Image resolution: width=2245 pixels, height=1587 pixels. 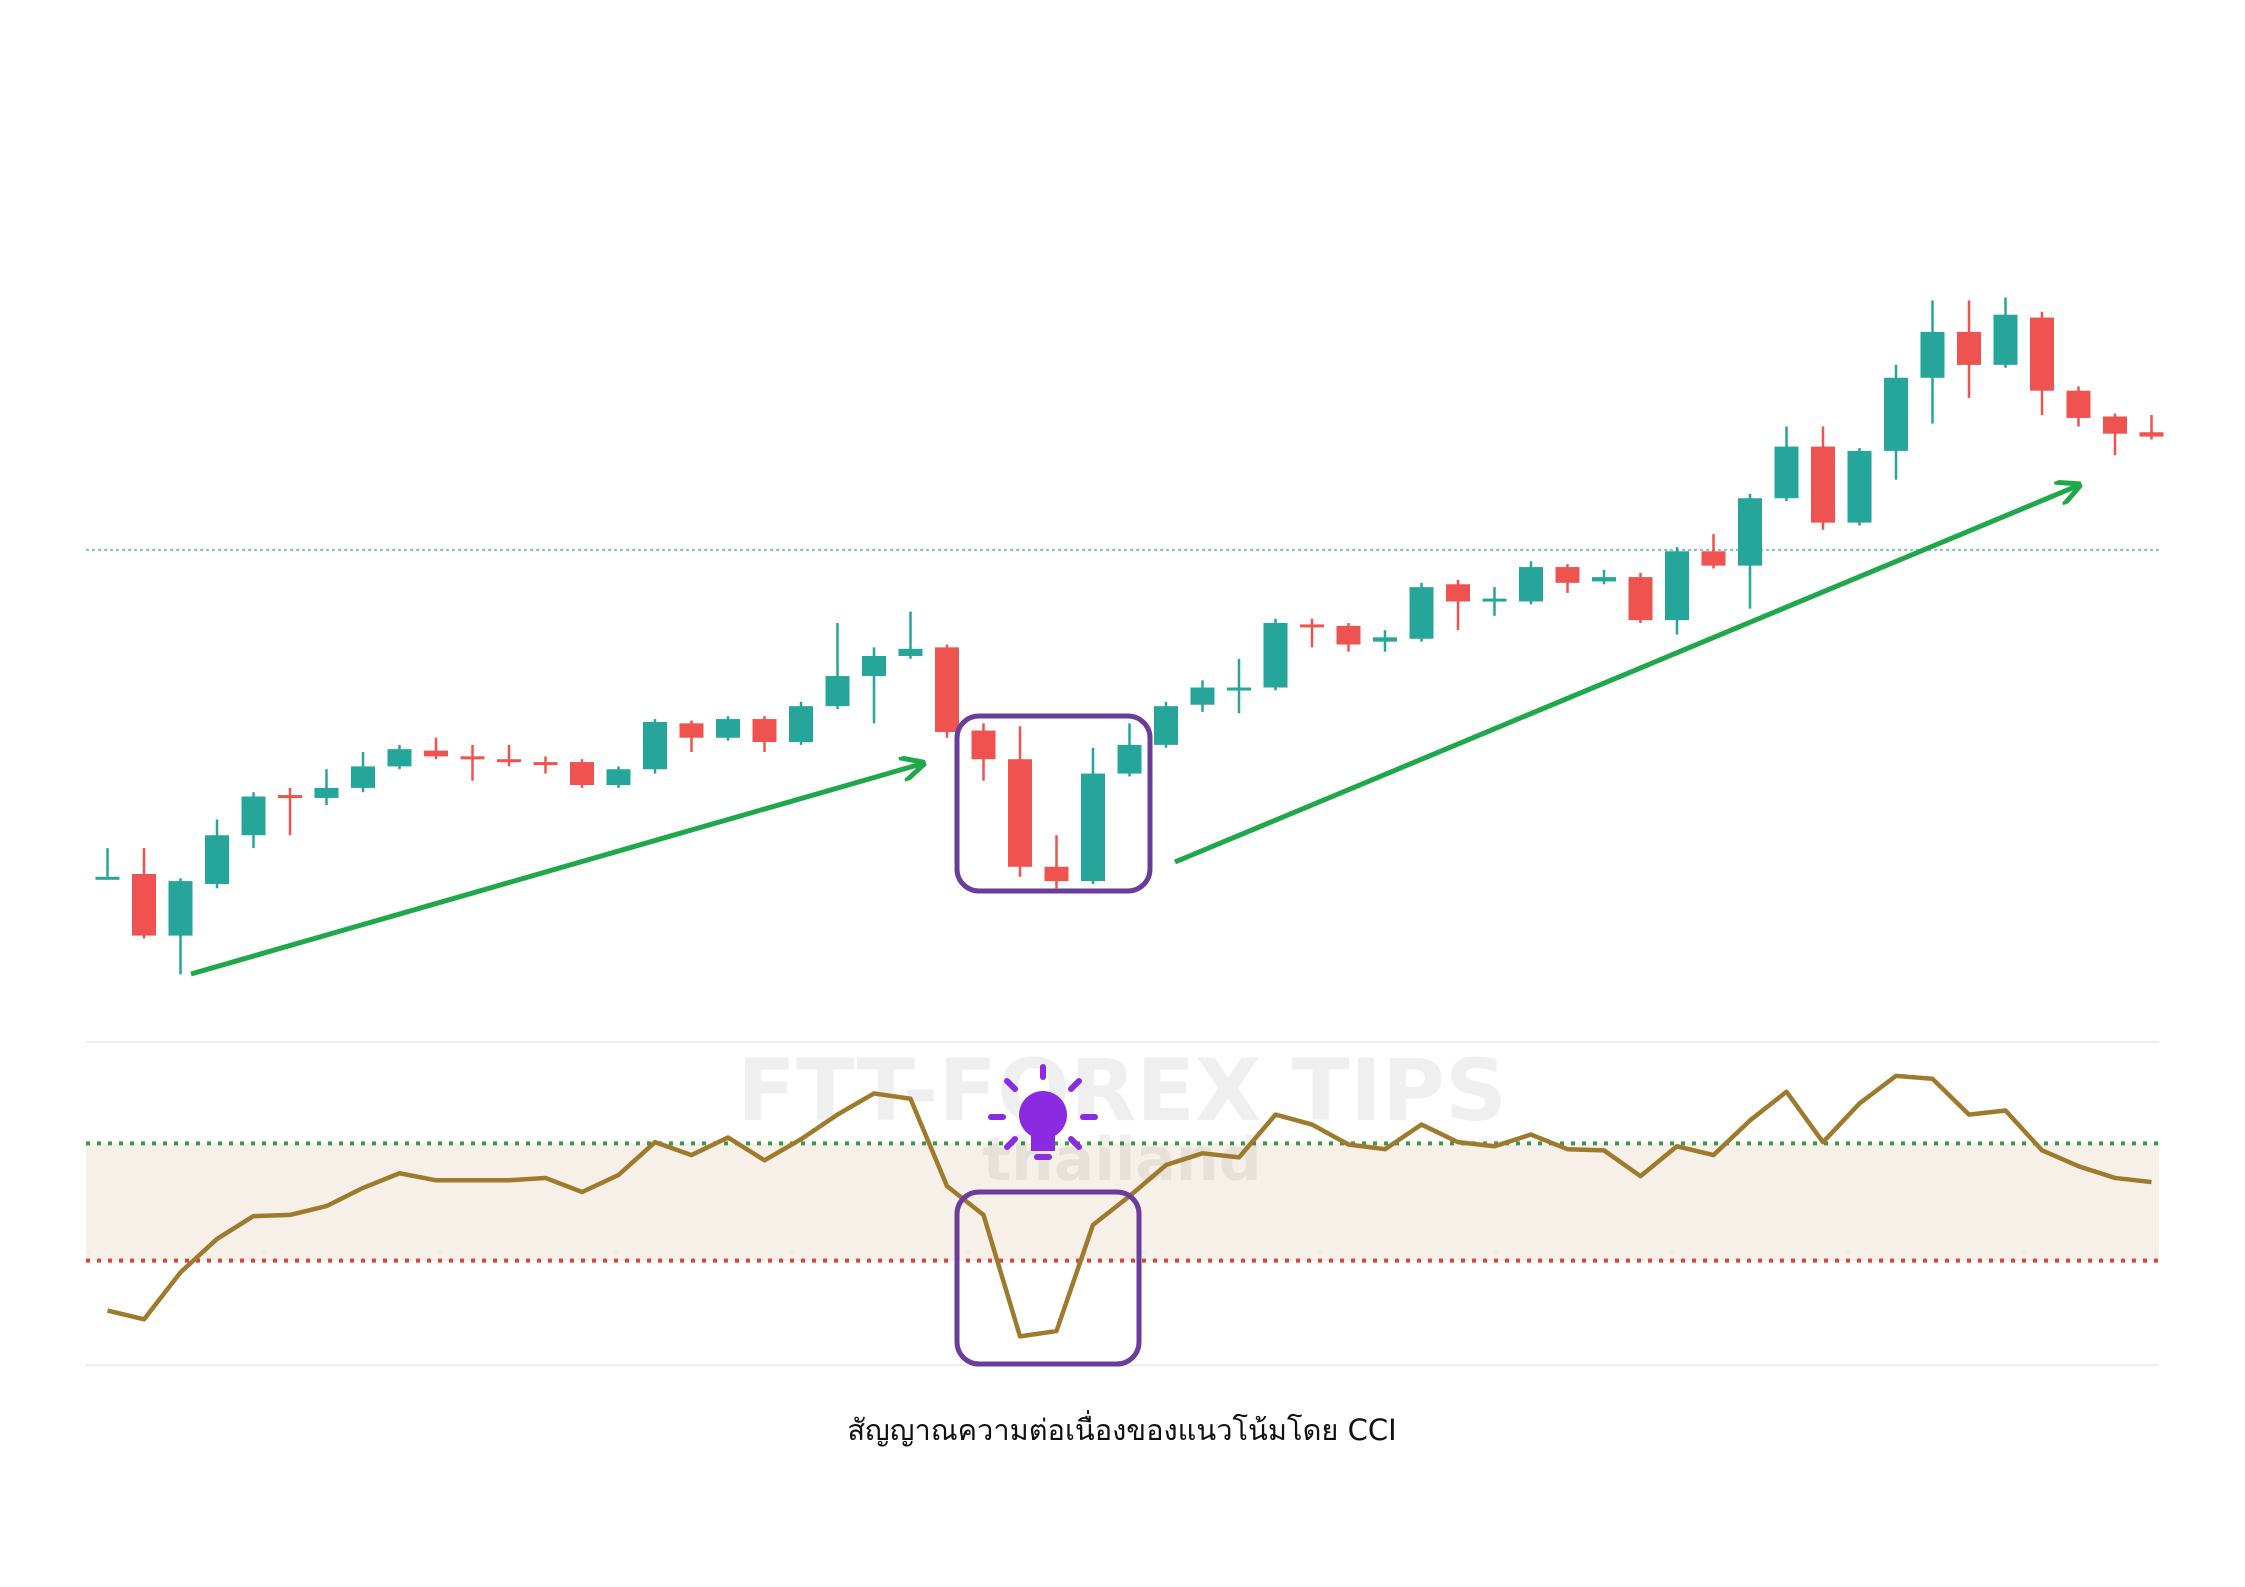 What do you see at coordinates (1121, 1428) in the screenshot?
I see `caption: สัญญาณความต่อเนื่องของแนวโน้มโดย CCI` at bounding box center [1121, 1428].